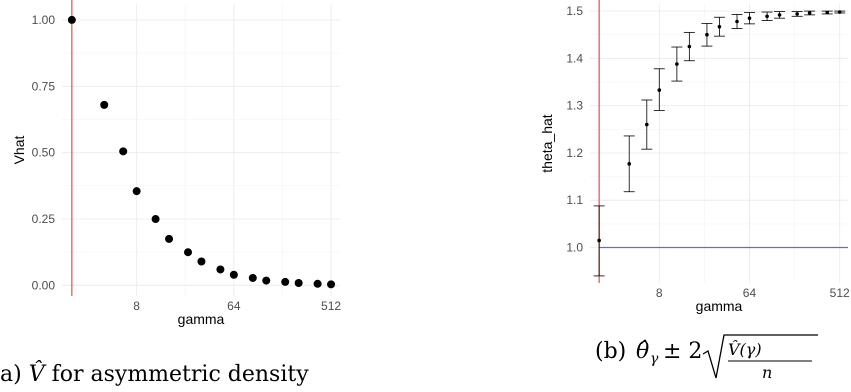 The width and height of the screenshot is (851, 392). What do you see at coordinates (19, 149) in the screenshot?
I see `y-axis-title: Vhat` at bounding box center [19, 149].